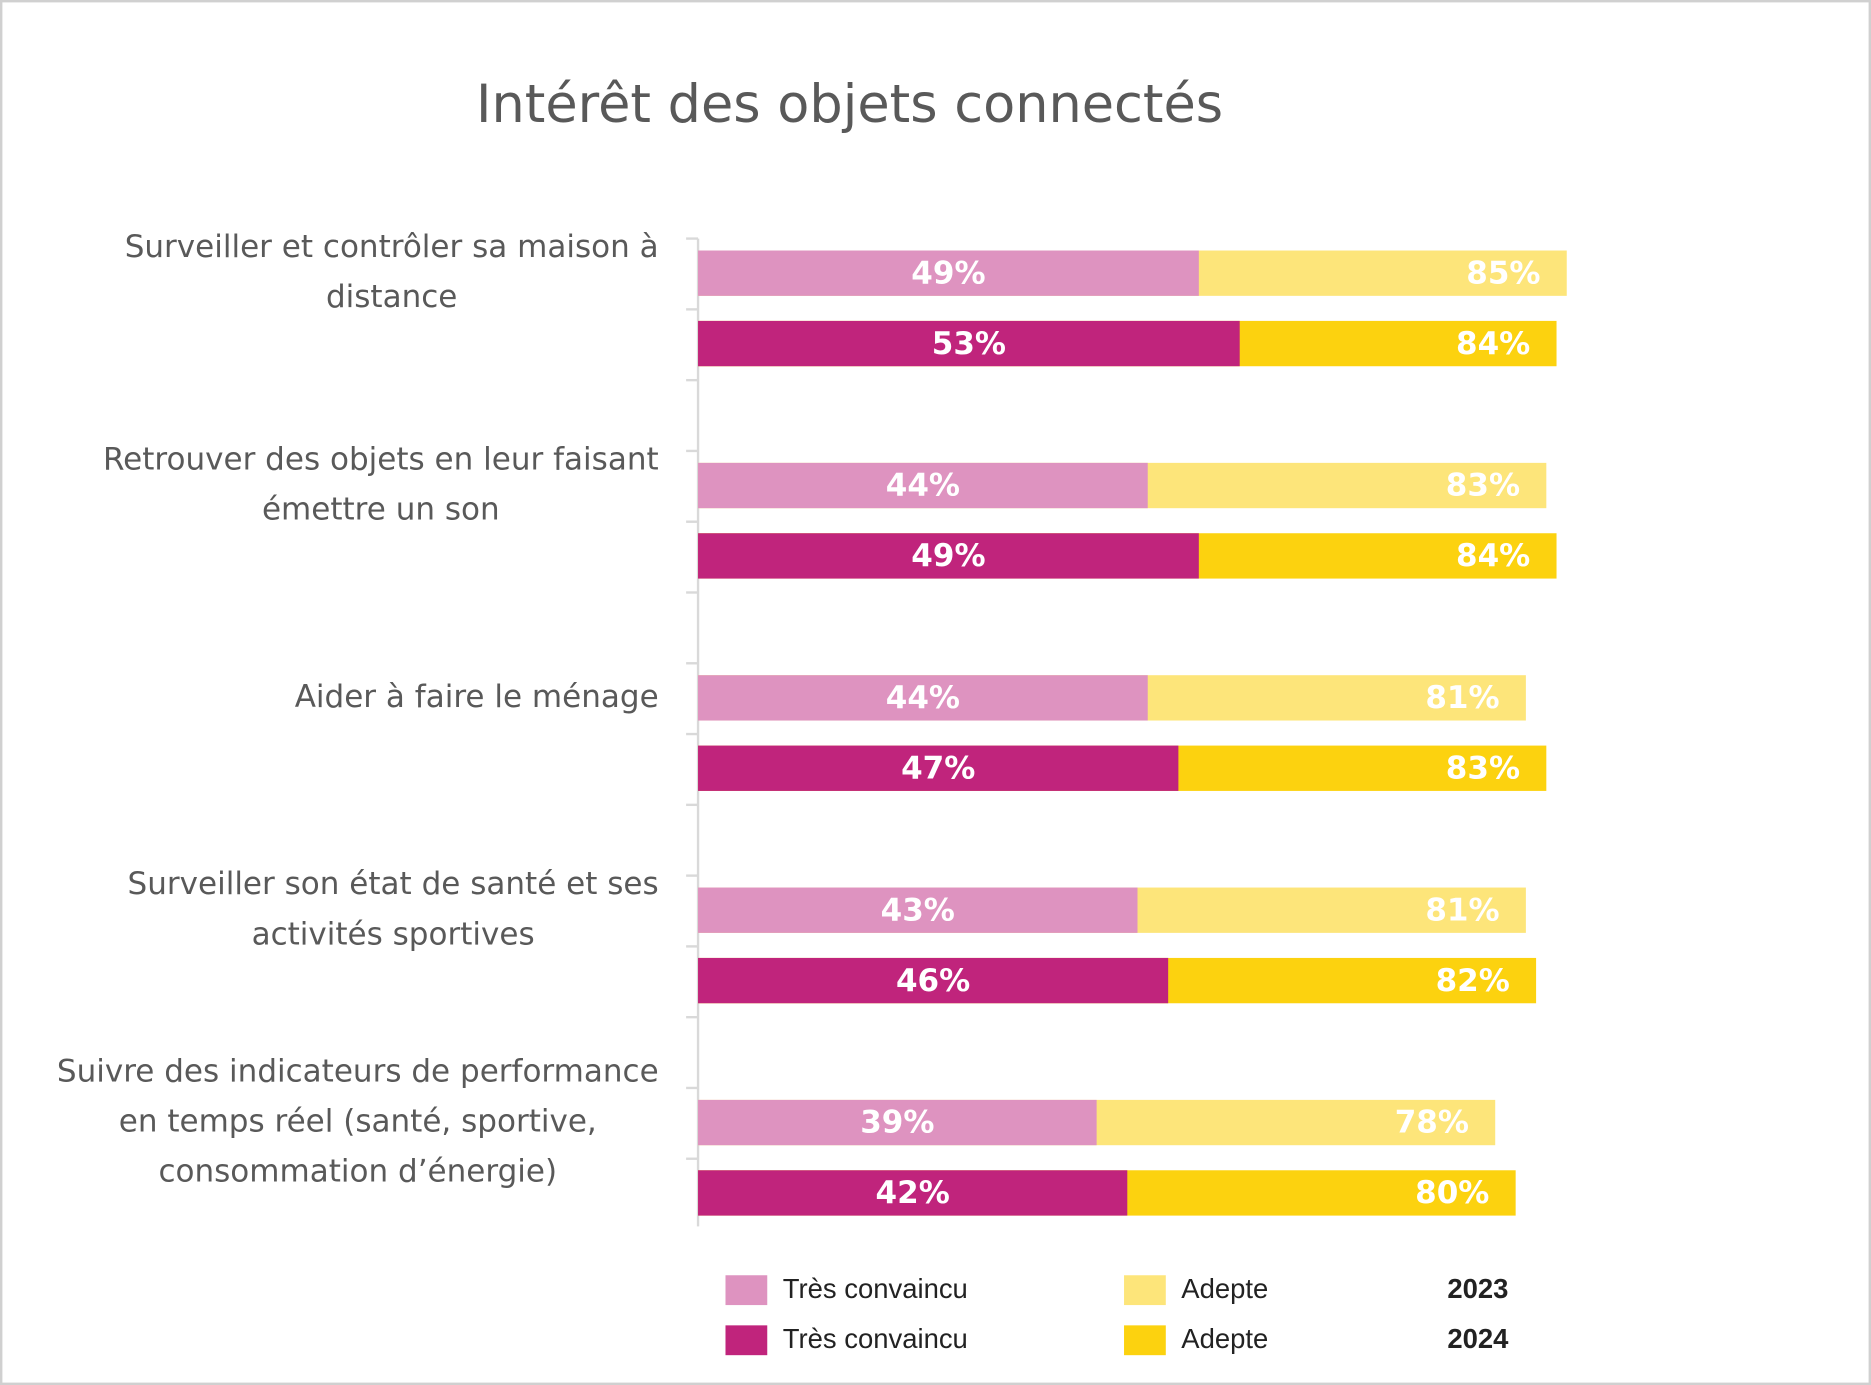 The height and width of the screenshot is (1385, 1871). I want to click on value-label: 85%, so click(1503, 273).